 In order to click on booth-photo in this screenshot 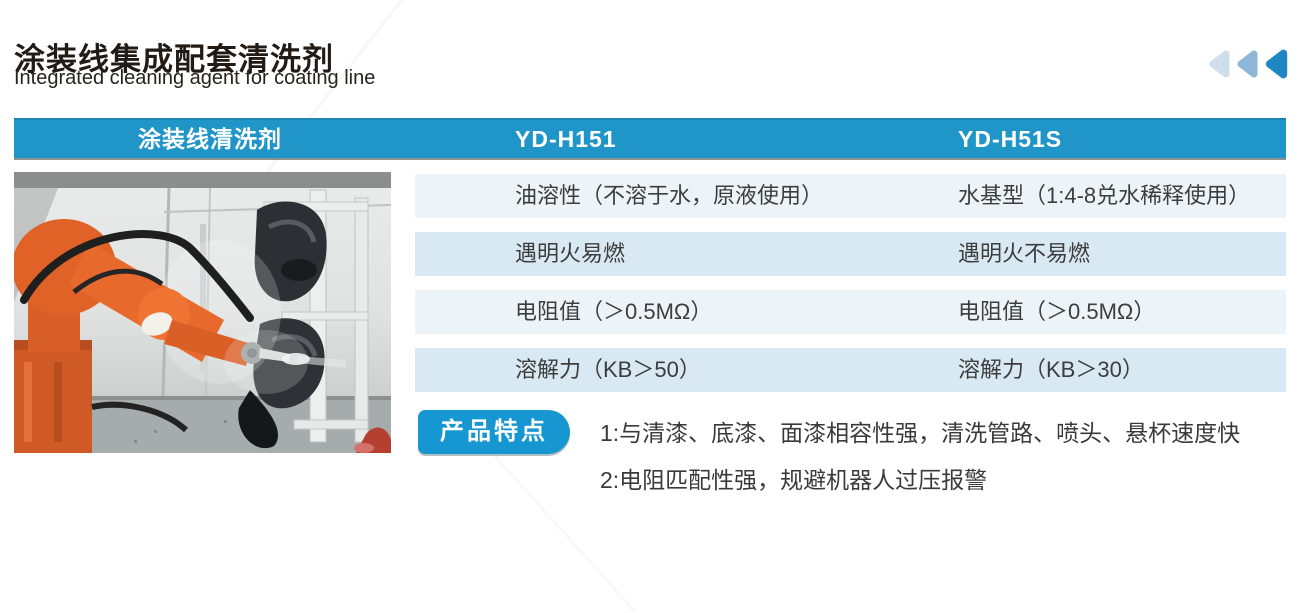, I will do `click(202, 312)`.